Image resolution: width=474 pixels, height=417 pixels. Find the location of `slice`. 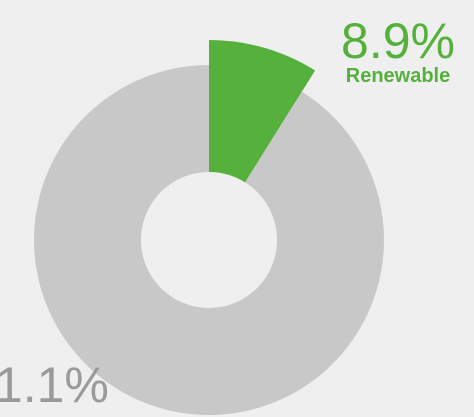

slice is located at coordinates (262, 111).